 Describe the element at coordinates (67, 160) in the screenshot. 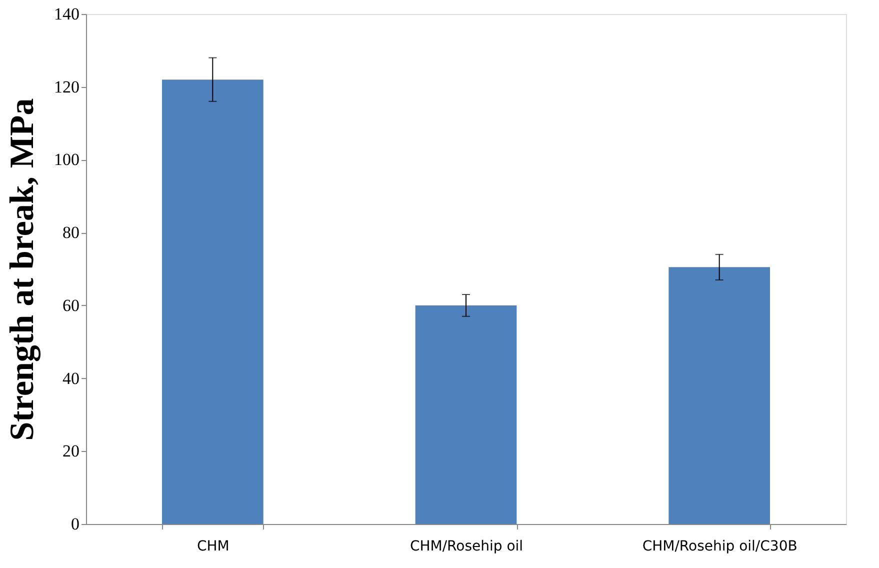

I see `y-tick-label: 100` at that location.